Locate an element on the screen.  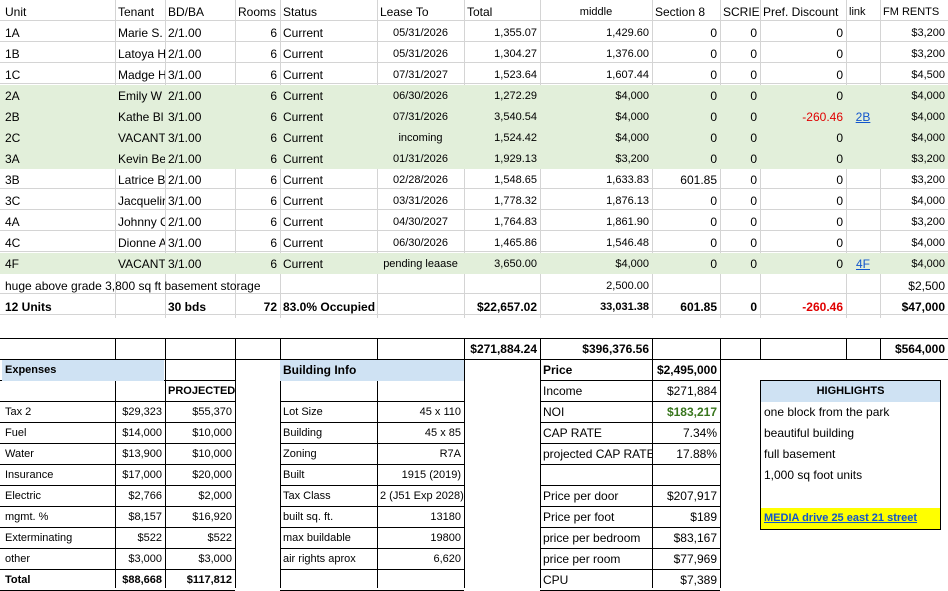
building-info-title: Building Info is located at coordinates (372, 370).